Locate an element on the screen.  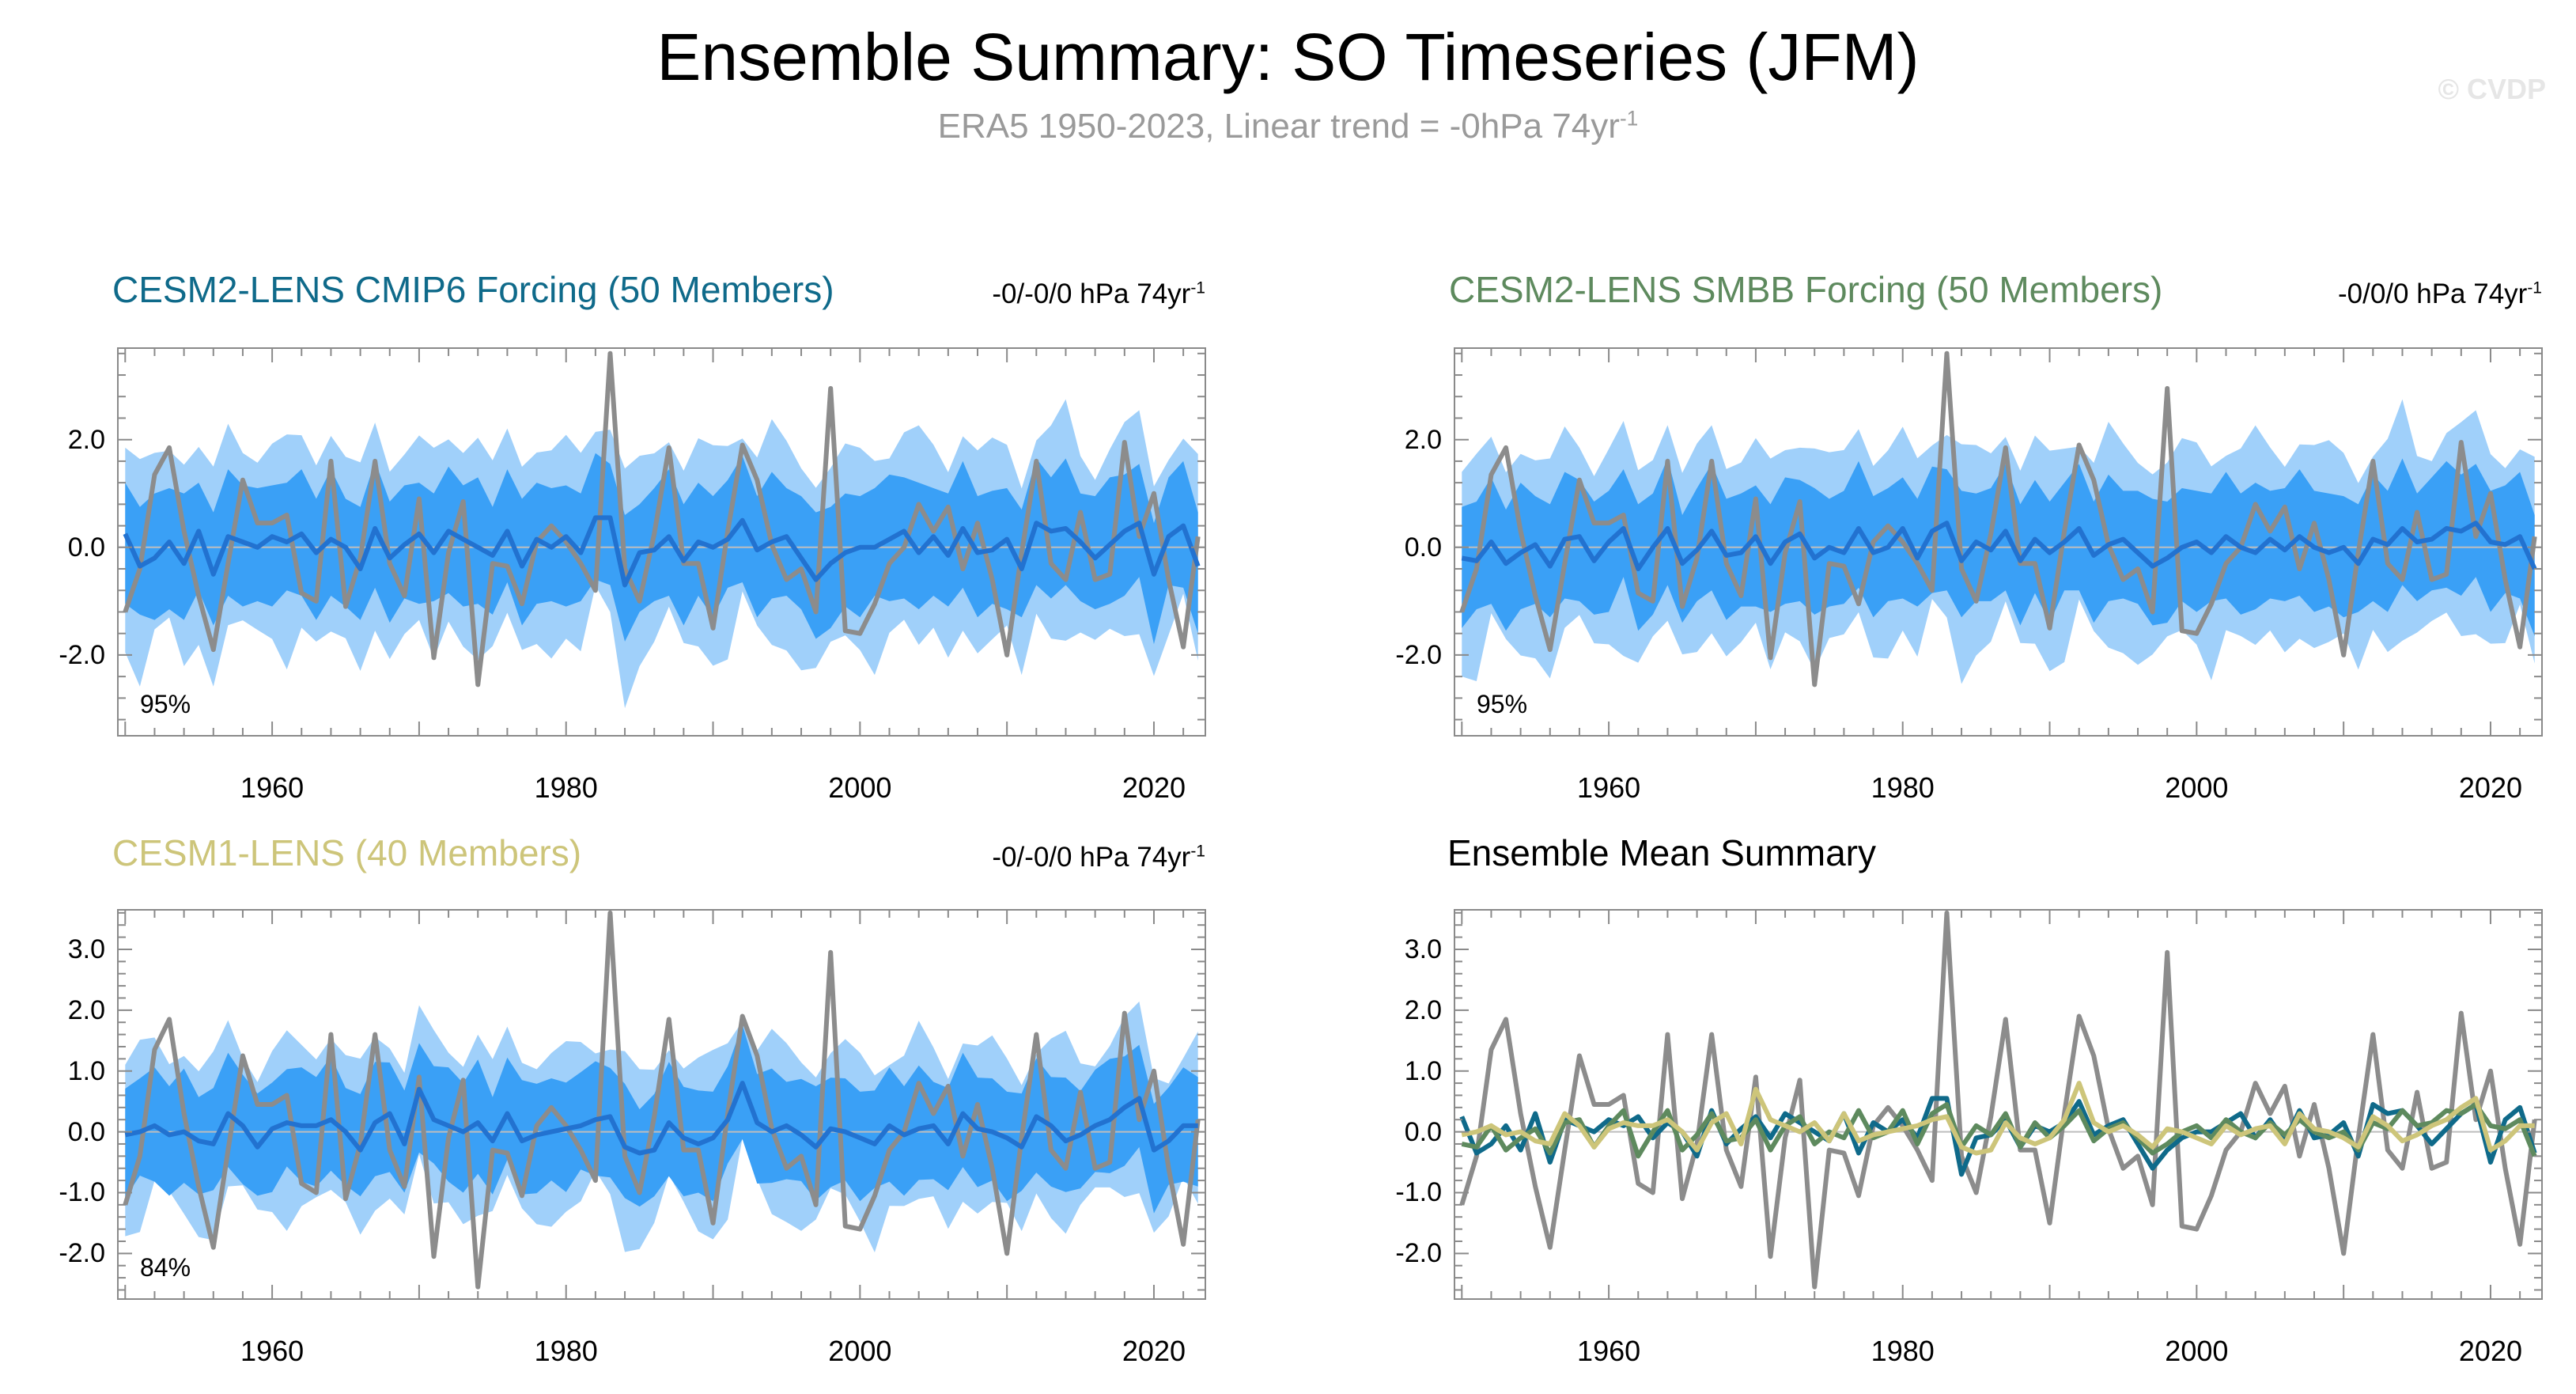
copyright-label: © CVDP is located at coordinates (2492, 89).